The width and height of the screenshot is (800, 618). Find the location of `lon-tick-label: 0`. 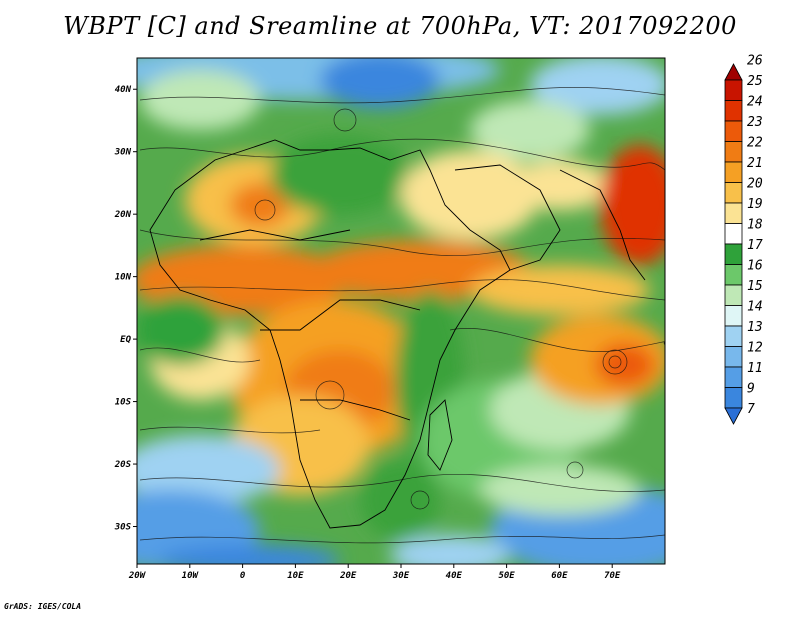

lon-tick-label: 0 is located at coordinates (243, 576).